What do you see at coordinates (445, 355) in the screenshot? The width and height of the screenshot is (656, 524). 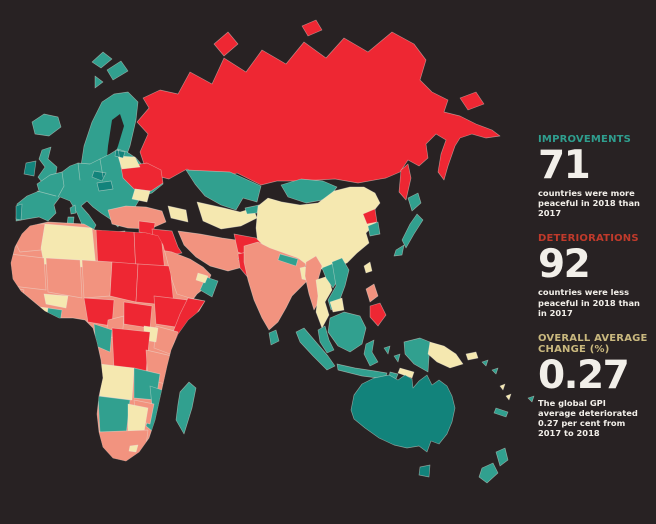 I see `region-new-guinea-east` at bounding box center [445, 355].